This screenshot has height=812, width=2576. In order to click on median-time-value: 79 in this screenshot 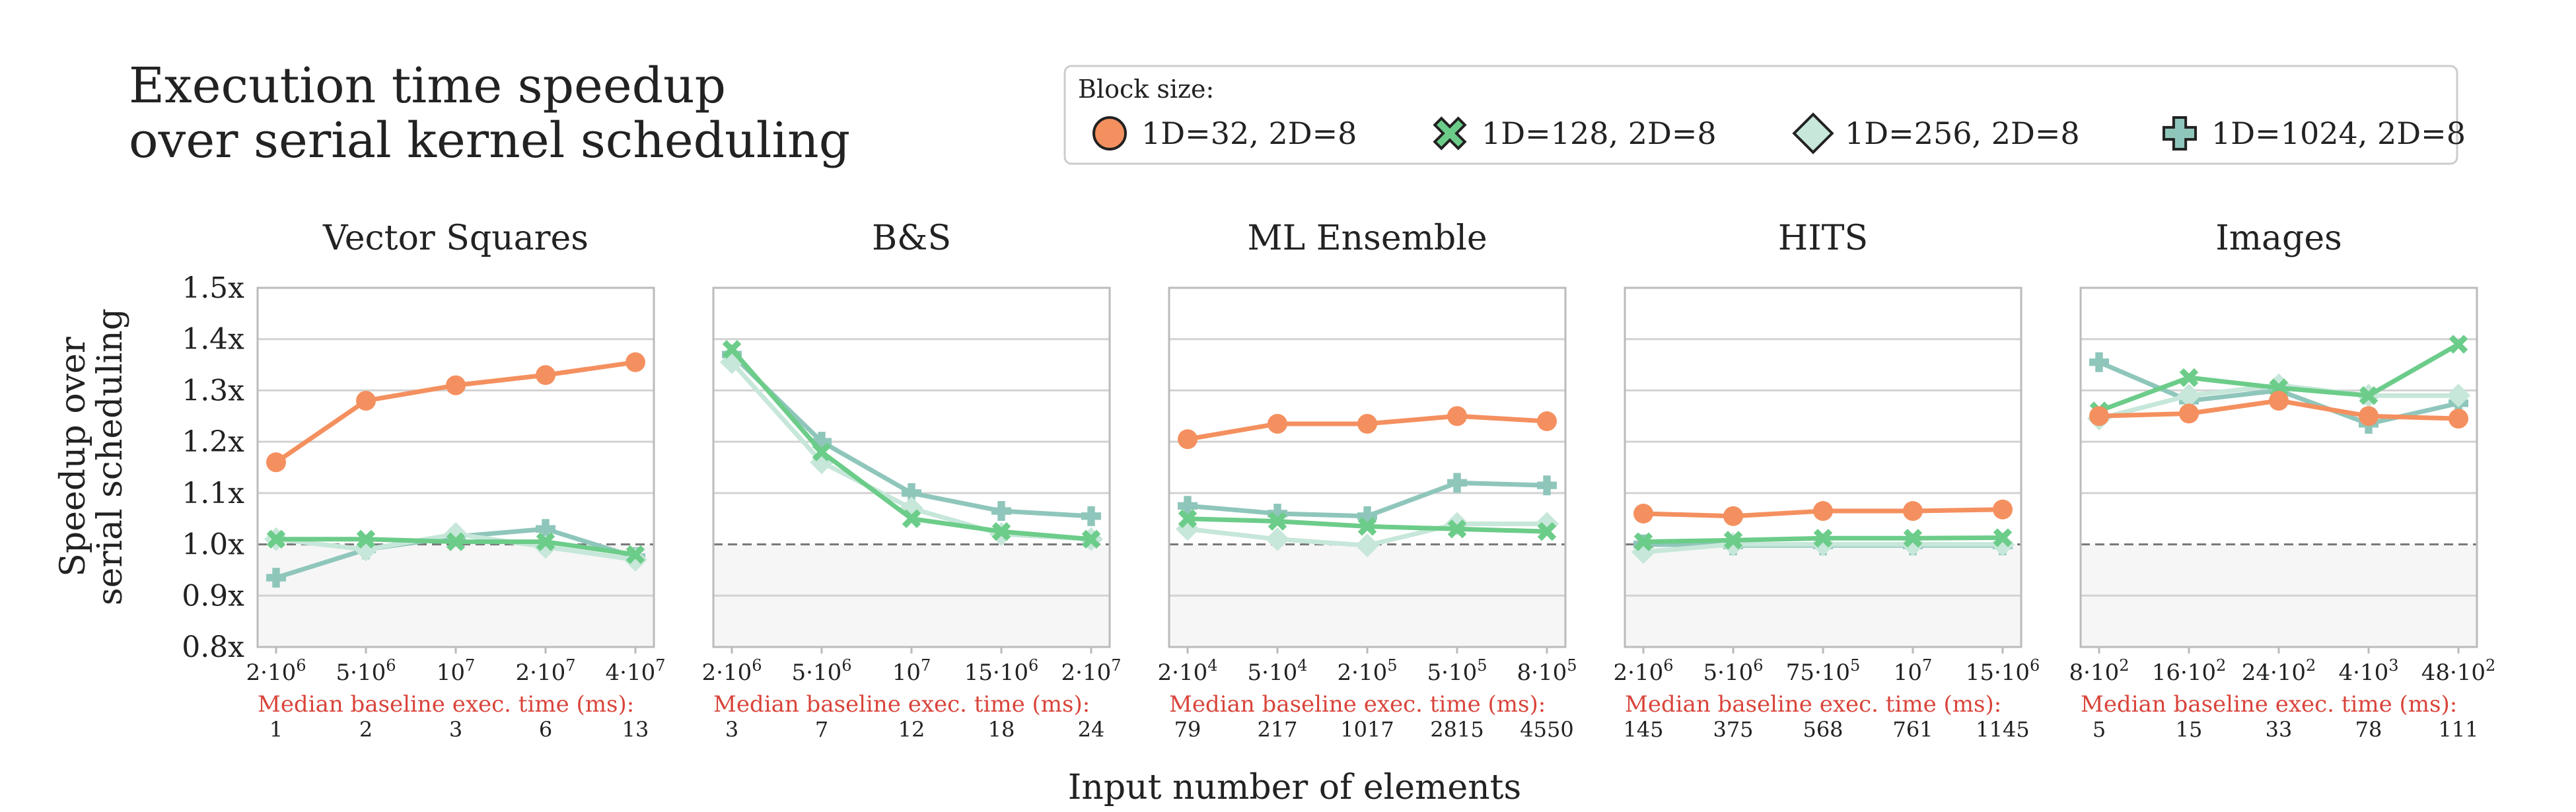, I will do `click(1187, 729)`.